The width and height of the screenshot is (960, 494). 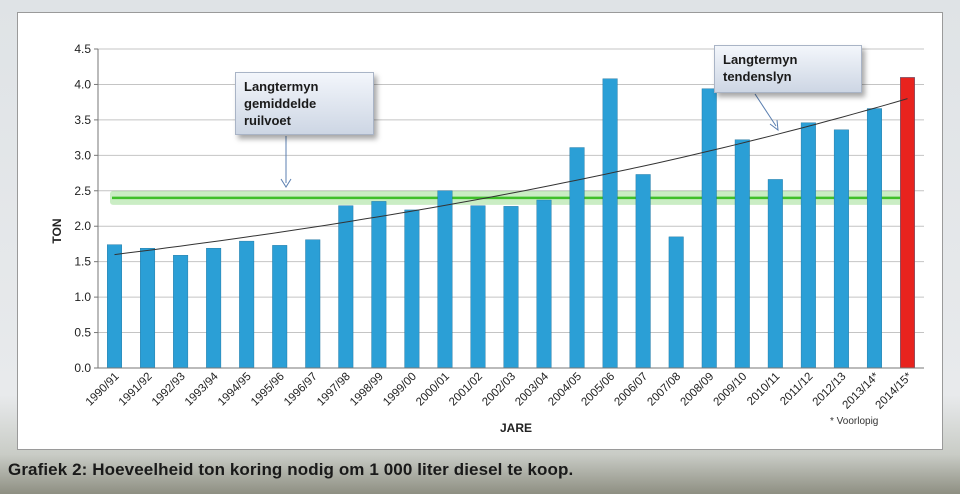 What do you see at coordinates (82, 208) in the screenshot?
I see `y-tick-labels: 0.0 0.5 1.0 1.5 2.0 2.5 3.0 3.5 4.0 4.5` at bounding box center [82, 208].